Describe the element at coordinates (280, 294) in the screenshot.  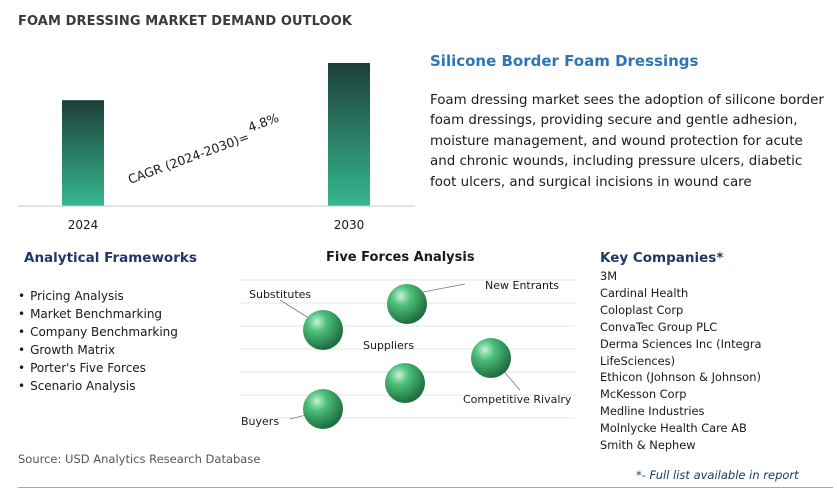
I see `substitutes-label: Substitutes` at that location.